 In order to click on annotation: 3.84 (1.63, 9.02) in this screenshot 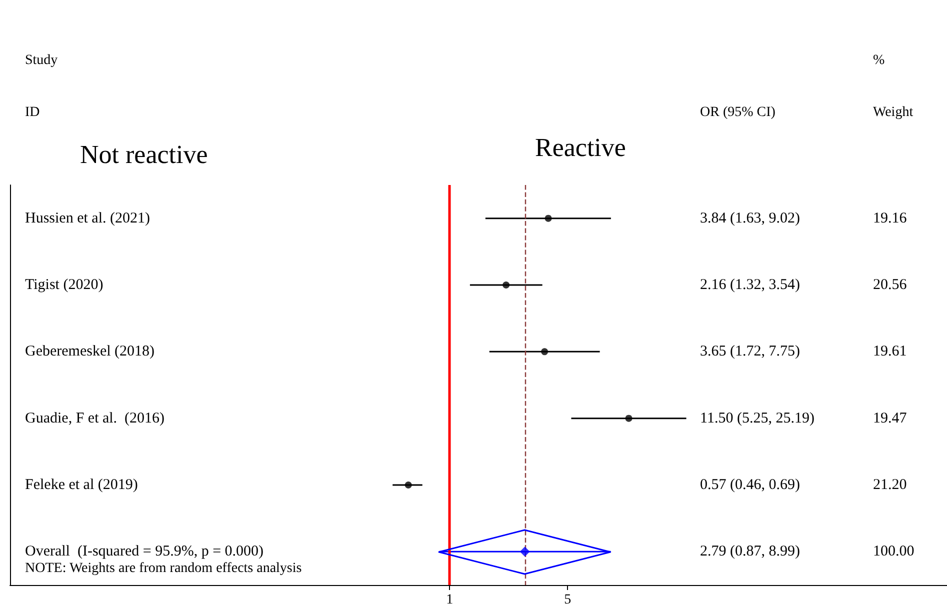, I will do `click(750, 218)`.